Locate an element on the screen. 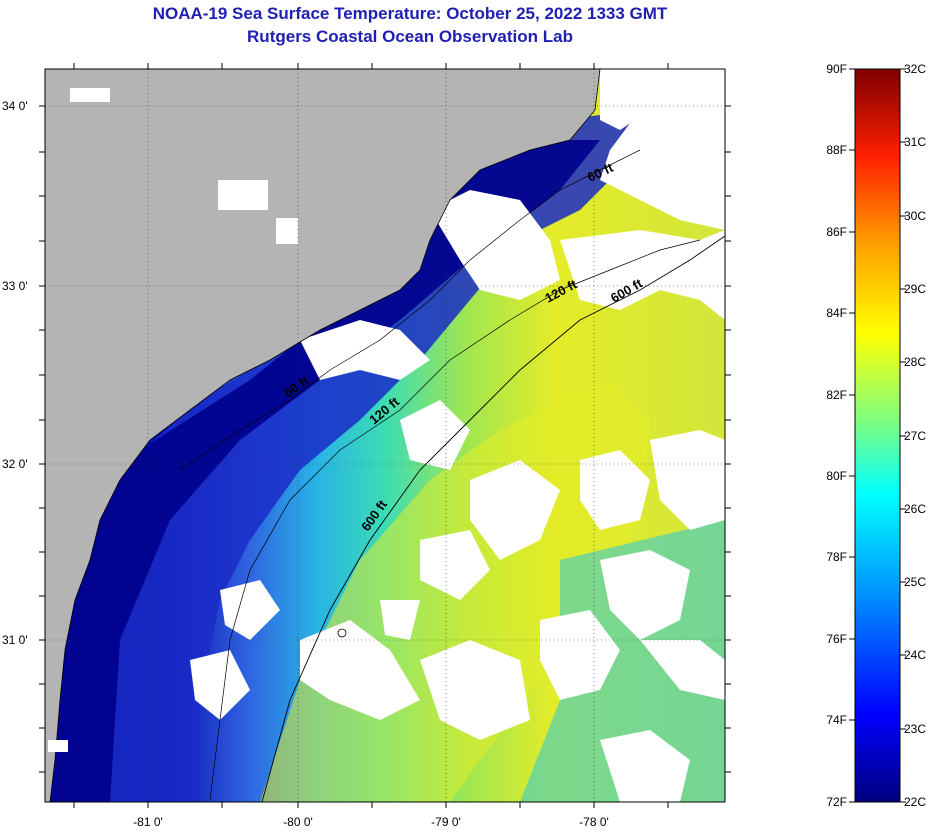 This screenshot has height=832, width=936. cbar-f-72: 72F is located at coordinates (836, 802).